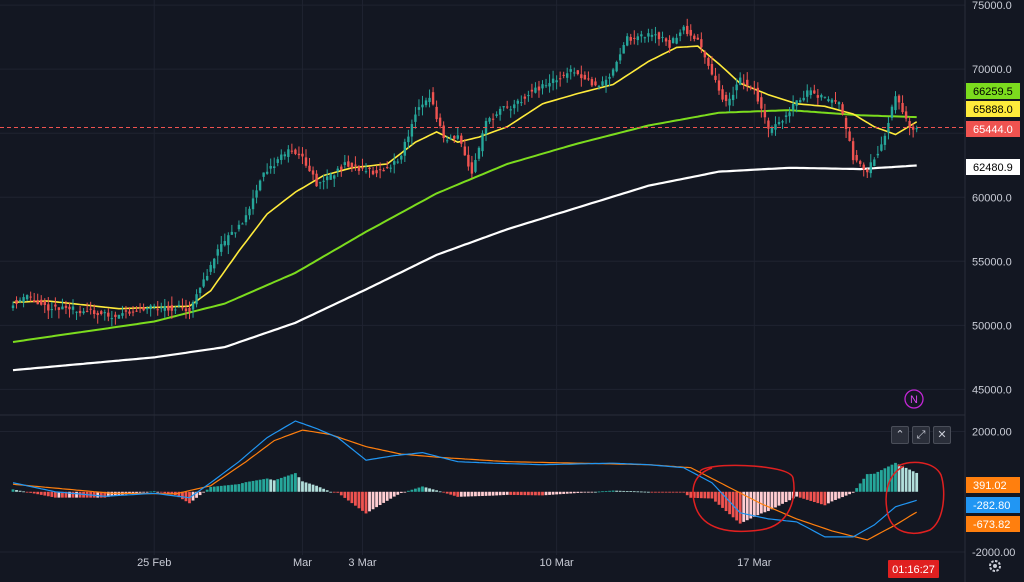 The width and height of the screenshot is (1024, 582). What do you see at coordinates (302, 563) in the screenshot?
I see `time-tick-label: Mar` at bounding box center [302, 563].